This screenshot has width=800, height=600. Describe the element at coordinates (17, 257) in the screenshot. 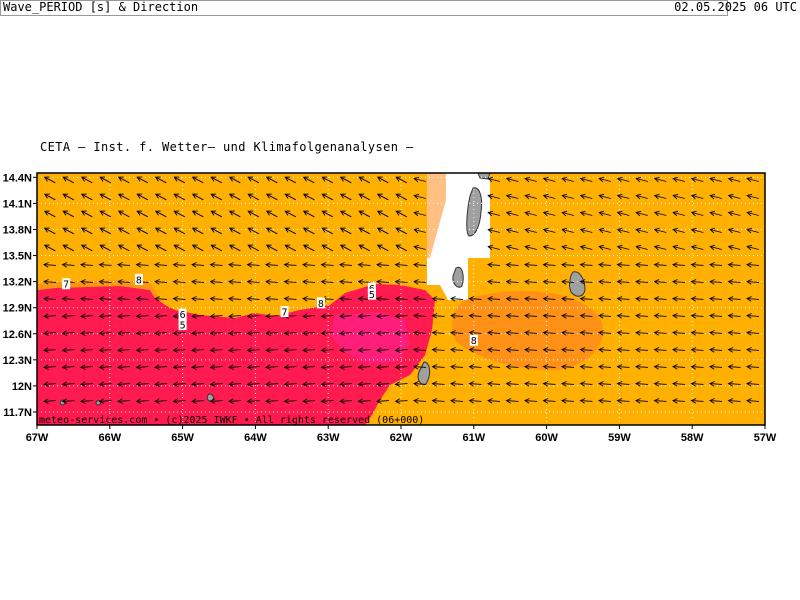

I see `lat-tick-label: 13.5N` at that location.